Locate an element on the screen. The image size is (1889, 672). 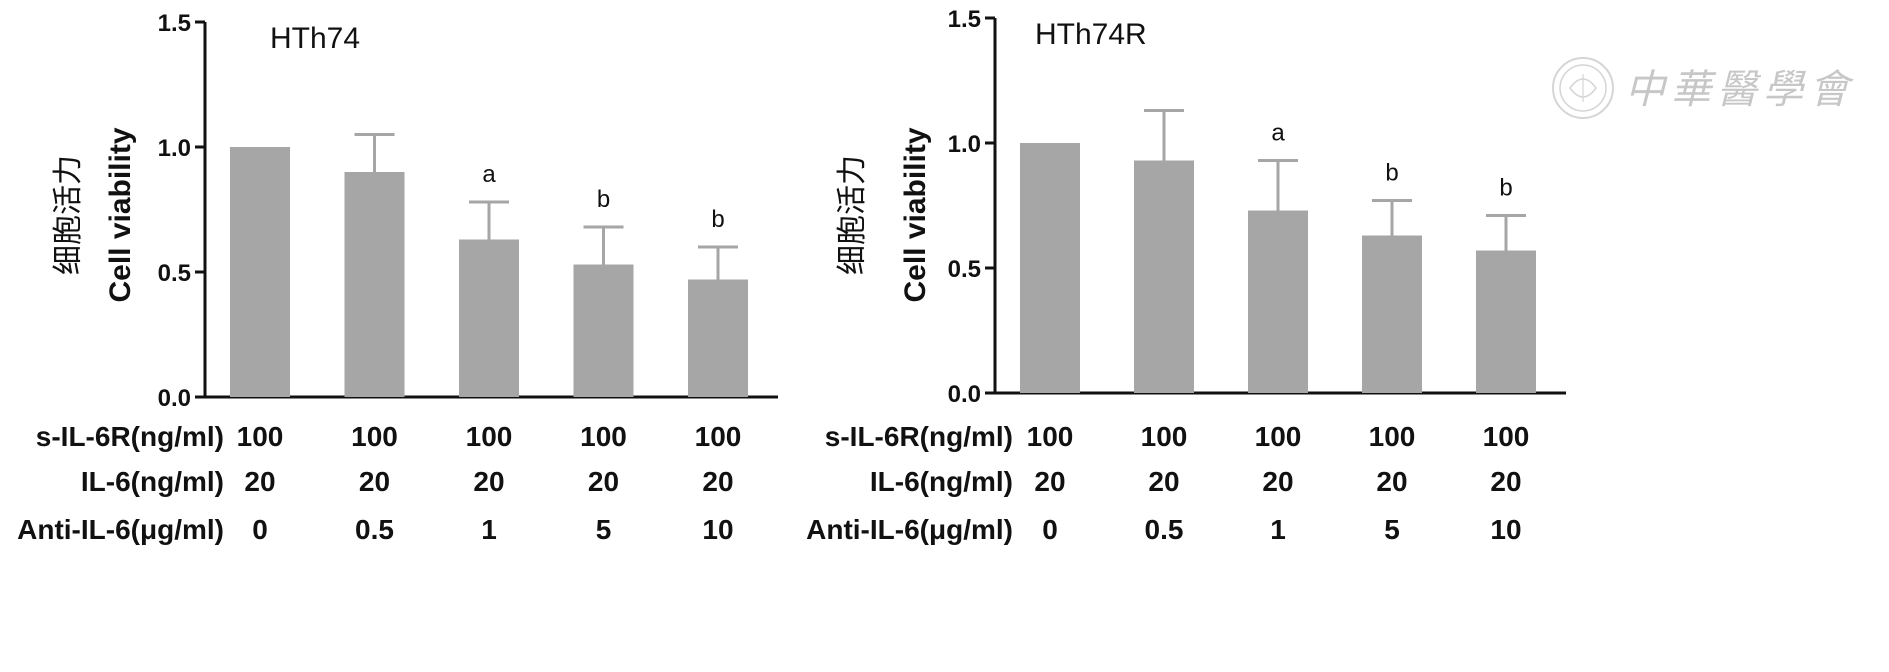
society-seal-logo is located at coordinates (1583, 88).